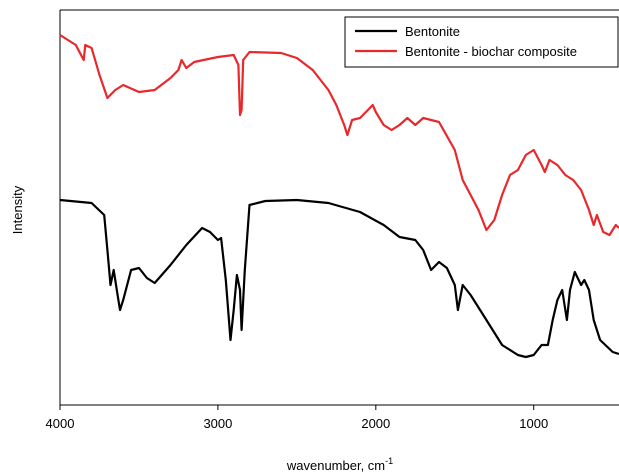 The image size is (619, 475). I want to click on x-axis-label-text: wavenumber, cm, so click(335, 465).